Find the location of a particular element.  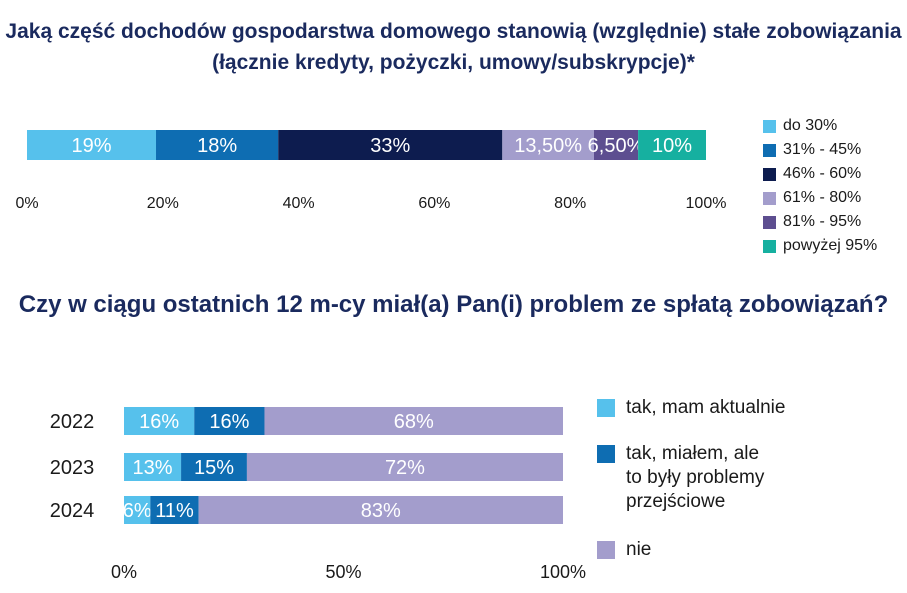

data-label: 15% is located at coordinates (214, 468).